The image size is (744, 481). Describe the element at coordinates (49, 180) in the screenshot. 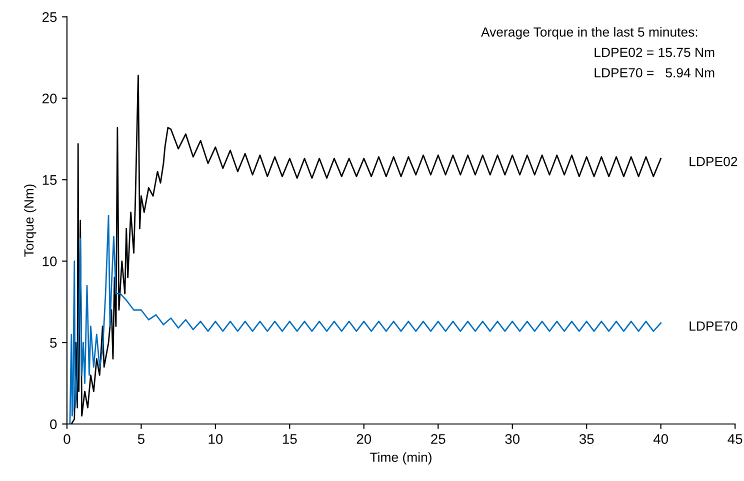

I see `y-tick-label: 15` at that location.